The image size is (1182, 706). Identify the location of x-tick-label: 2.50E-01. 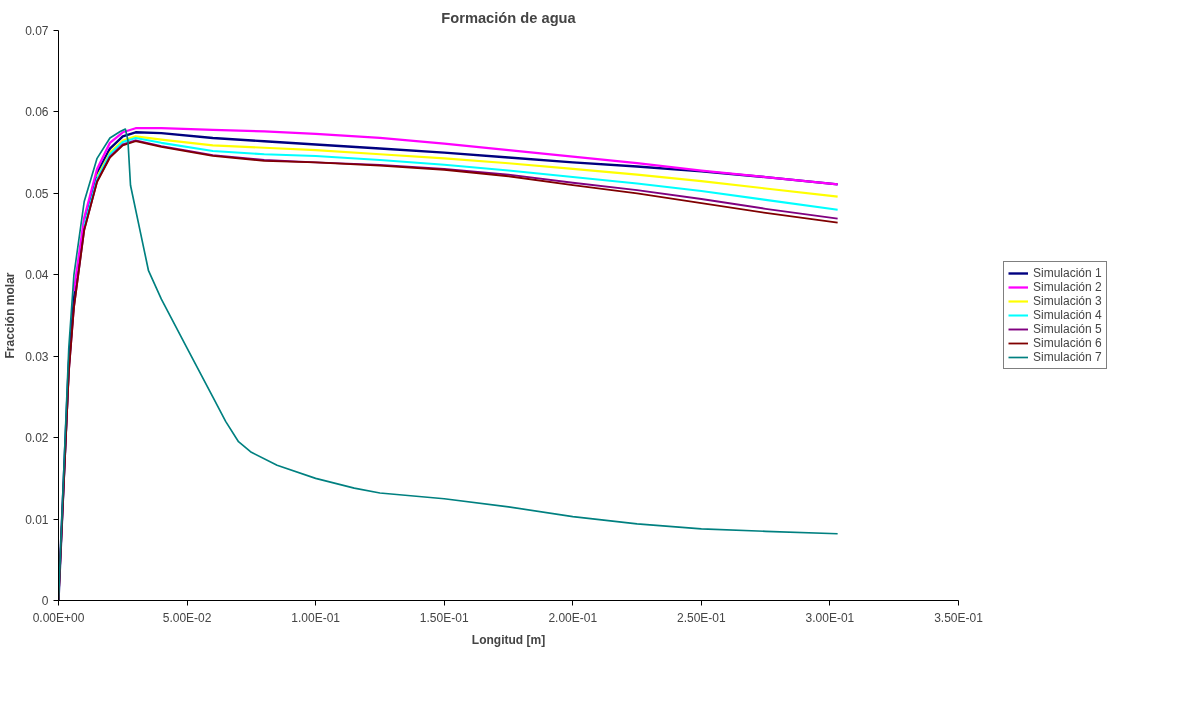
(702, 617).